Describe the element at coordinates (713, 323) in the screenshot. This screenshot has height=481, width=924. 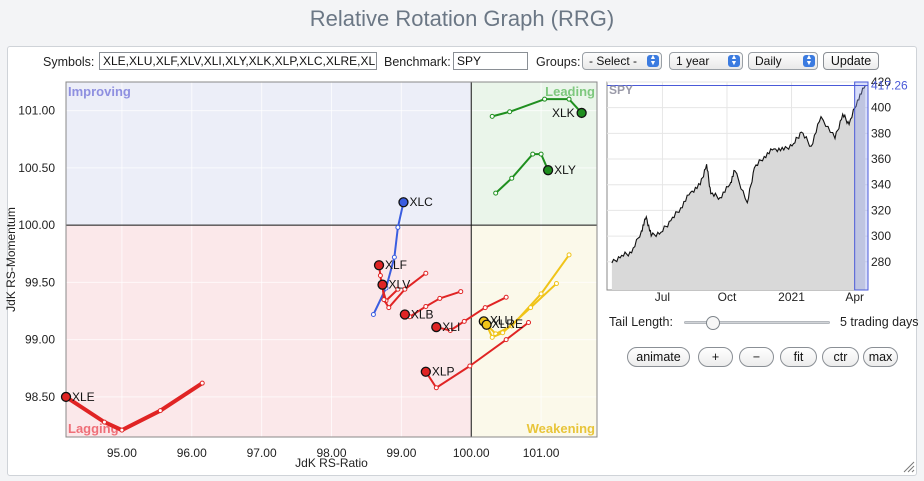
I see `tail-length-slider-handle` at that location.